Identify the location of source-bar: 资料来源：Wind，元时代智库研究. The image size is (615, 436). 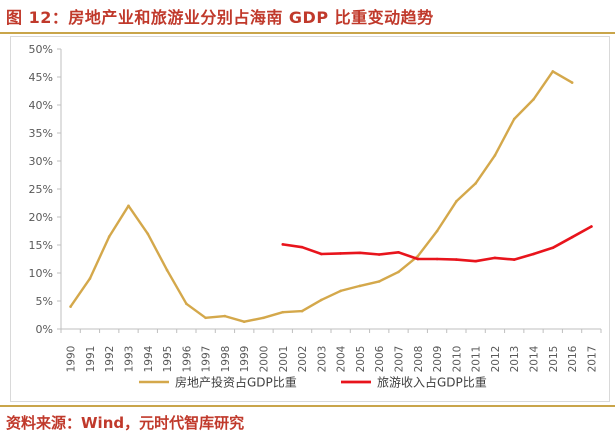
(307, 420).